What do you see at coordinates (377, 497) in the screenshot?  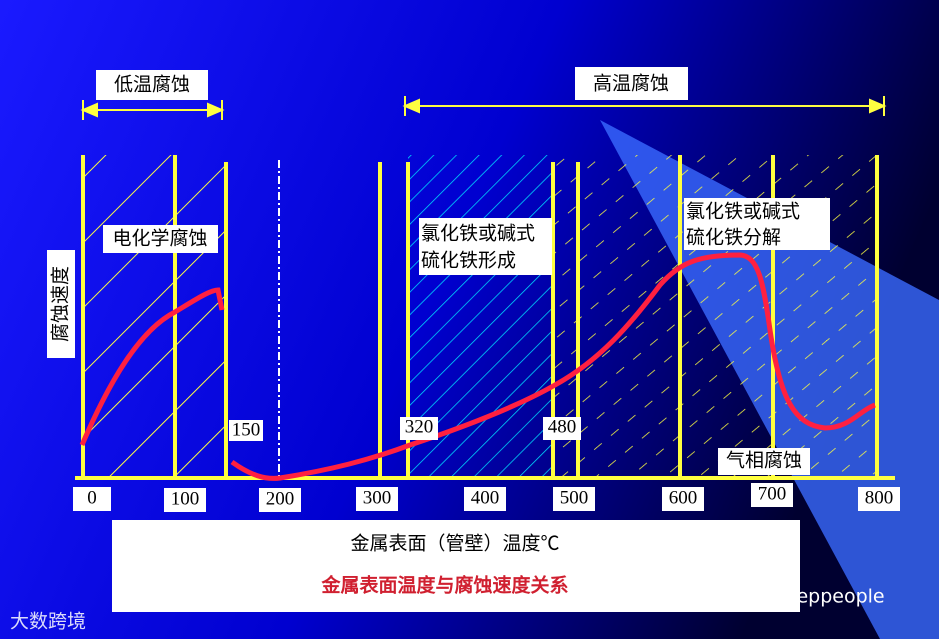 I see `x-tick-label: 300` at bounding box center [377, 497].